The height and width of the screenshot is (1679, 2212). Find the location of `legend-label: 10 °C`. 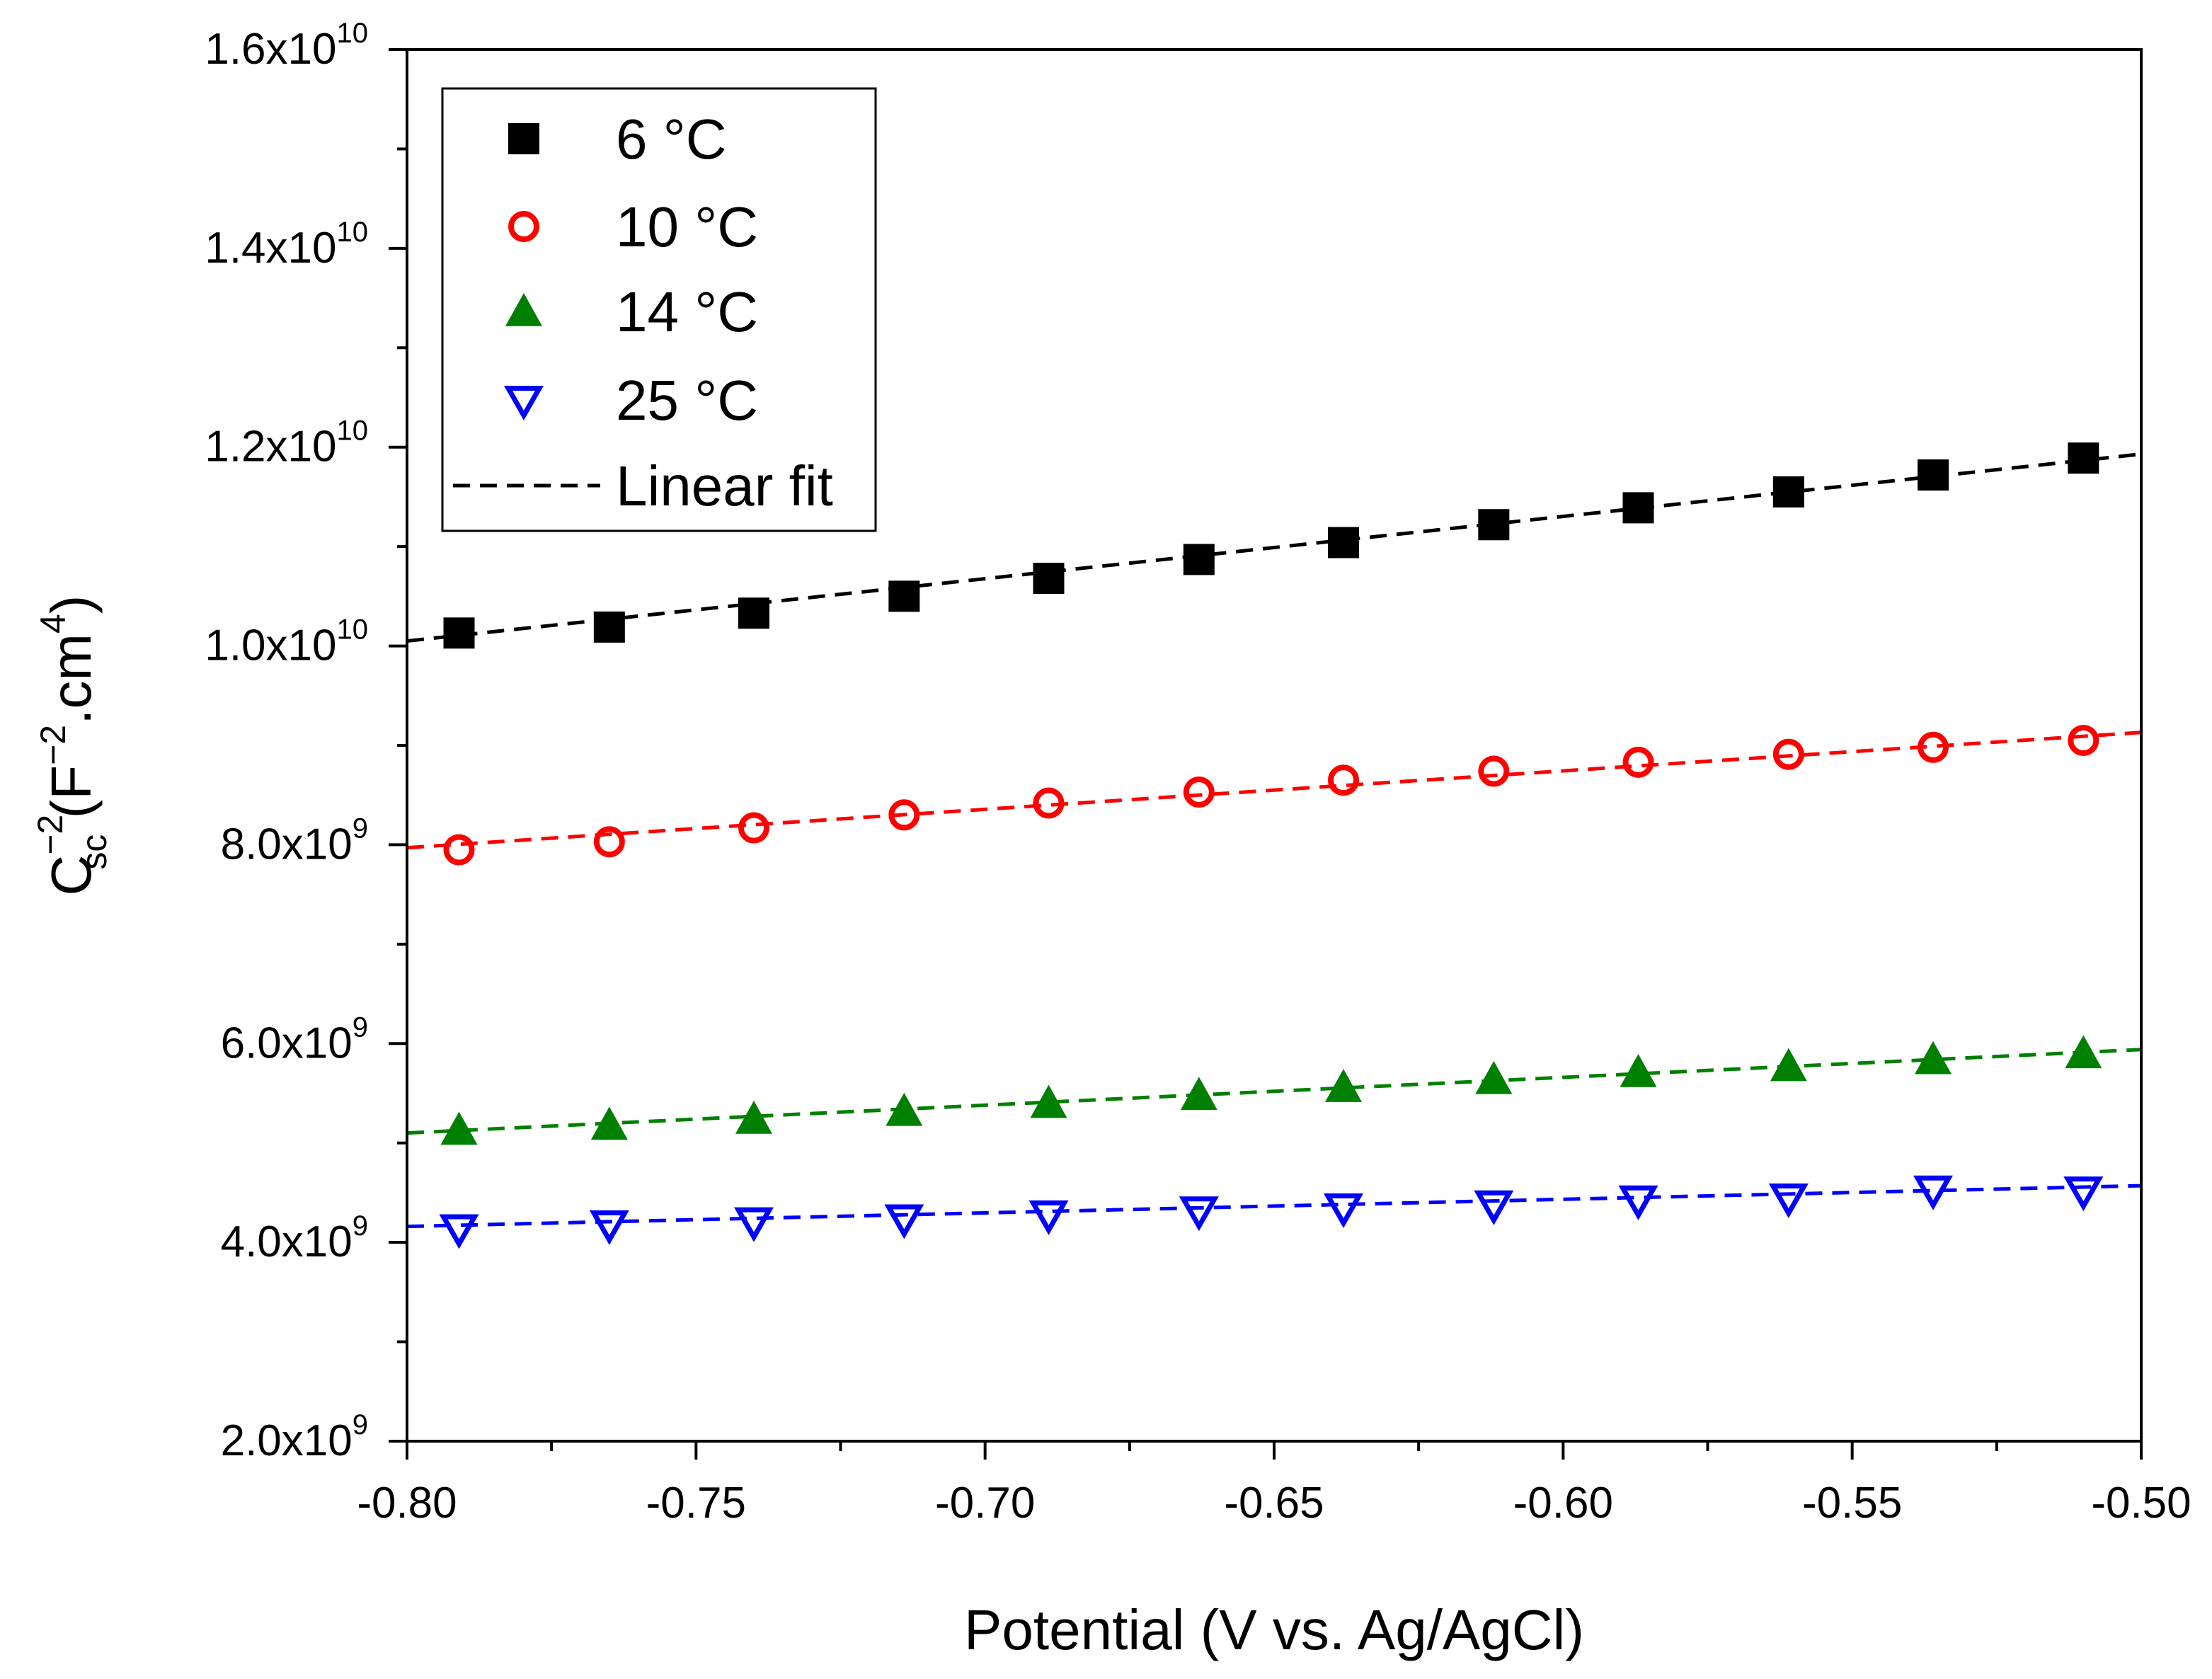

legend-label: 10 °C is located at coordinates (687, 226).